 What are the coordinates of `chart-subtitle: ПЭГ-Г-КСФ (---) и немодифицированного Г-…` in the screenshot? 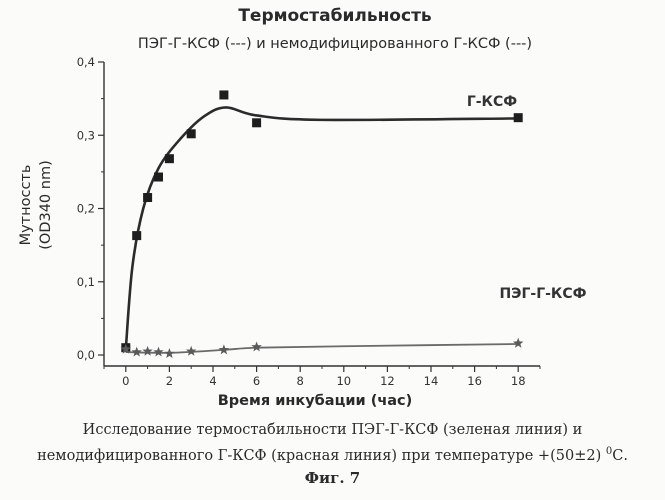 It's located at (335, 44).